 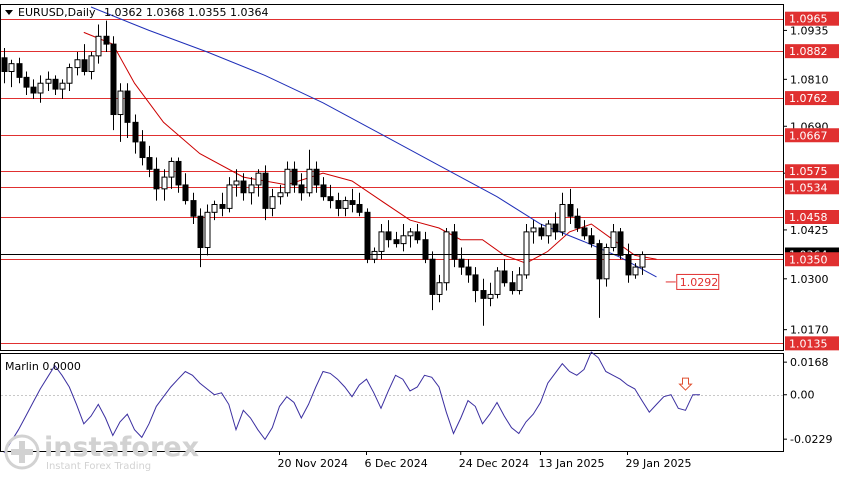 I want to click on level-label-text: 1.0534, so click(x=808, y=187).